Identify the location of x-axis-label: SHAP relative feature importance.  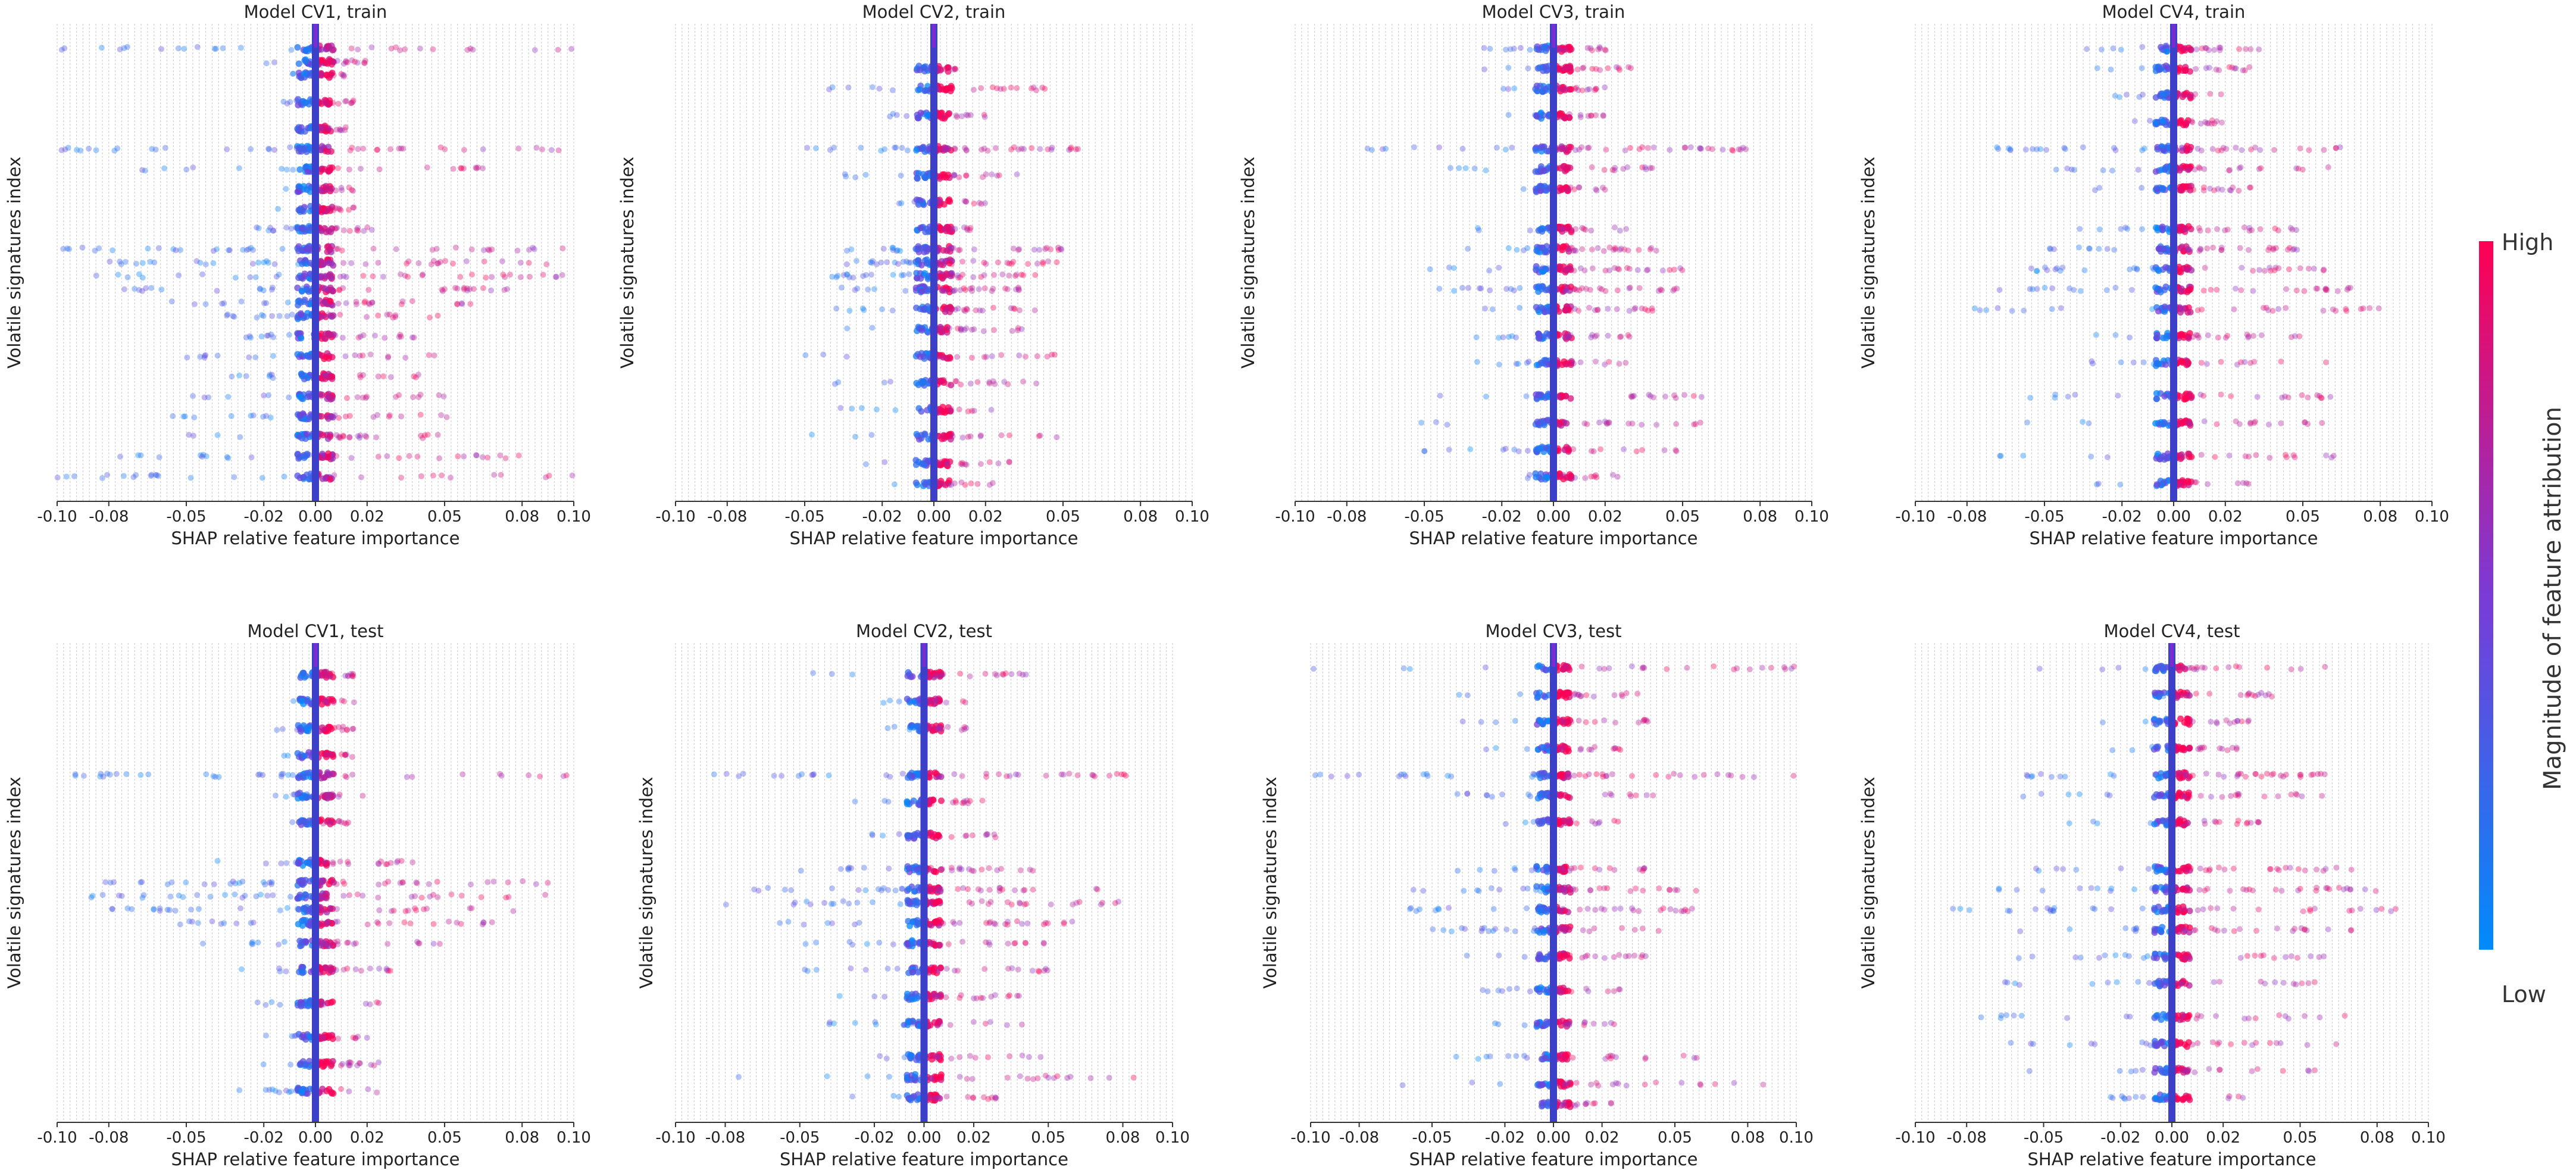
(934, 538).